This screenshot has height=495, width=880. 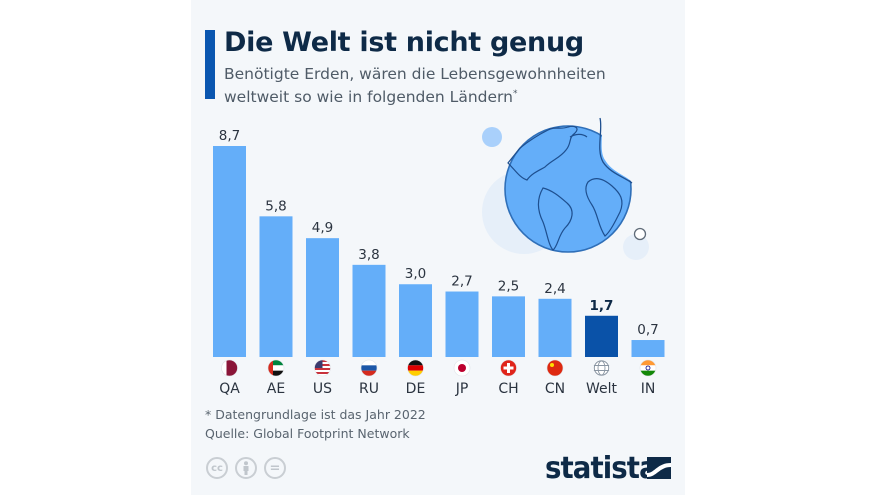 I want to click on cc-icon: cc, so click(x=217, y=468).